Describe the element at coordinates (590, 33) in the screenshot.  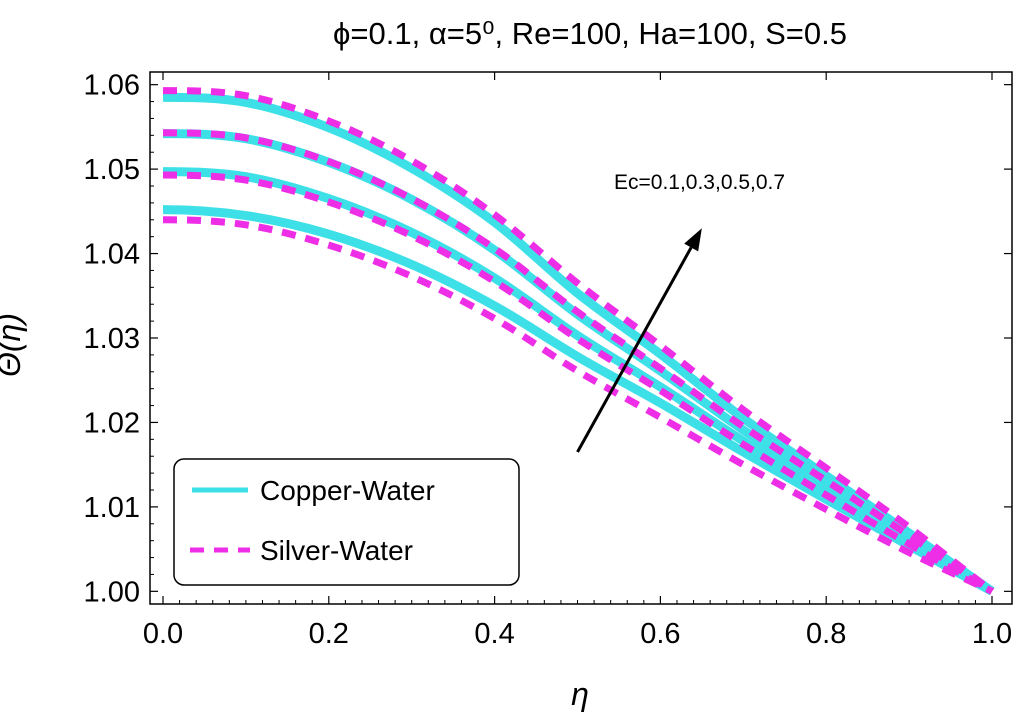
I see `chart-title: ϕ=0.1, α=5⁰, Re=100, Ha=100, S=0.5` at that location.